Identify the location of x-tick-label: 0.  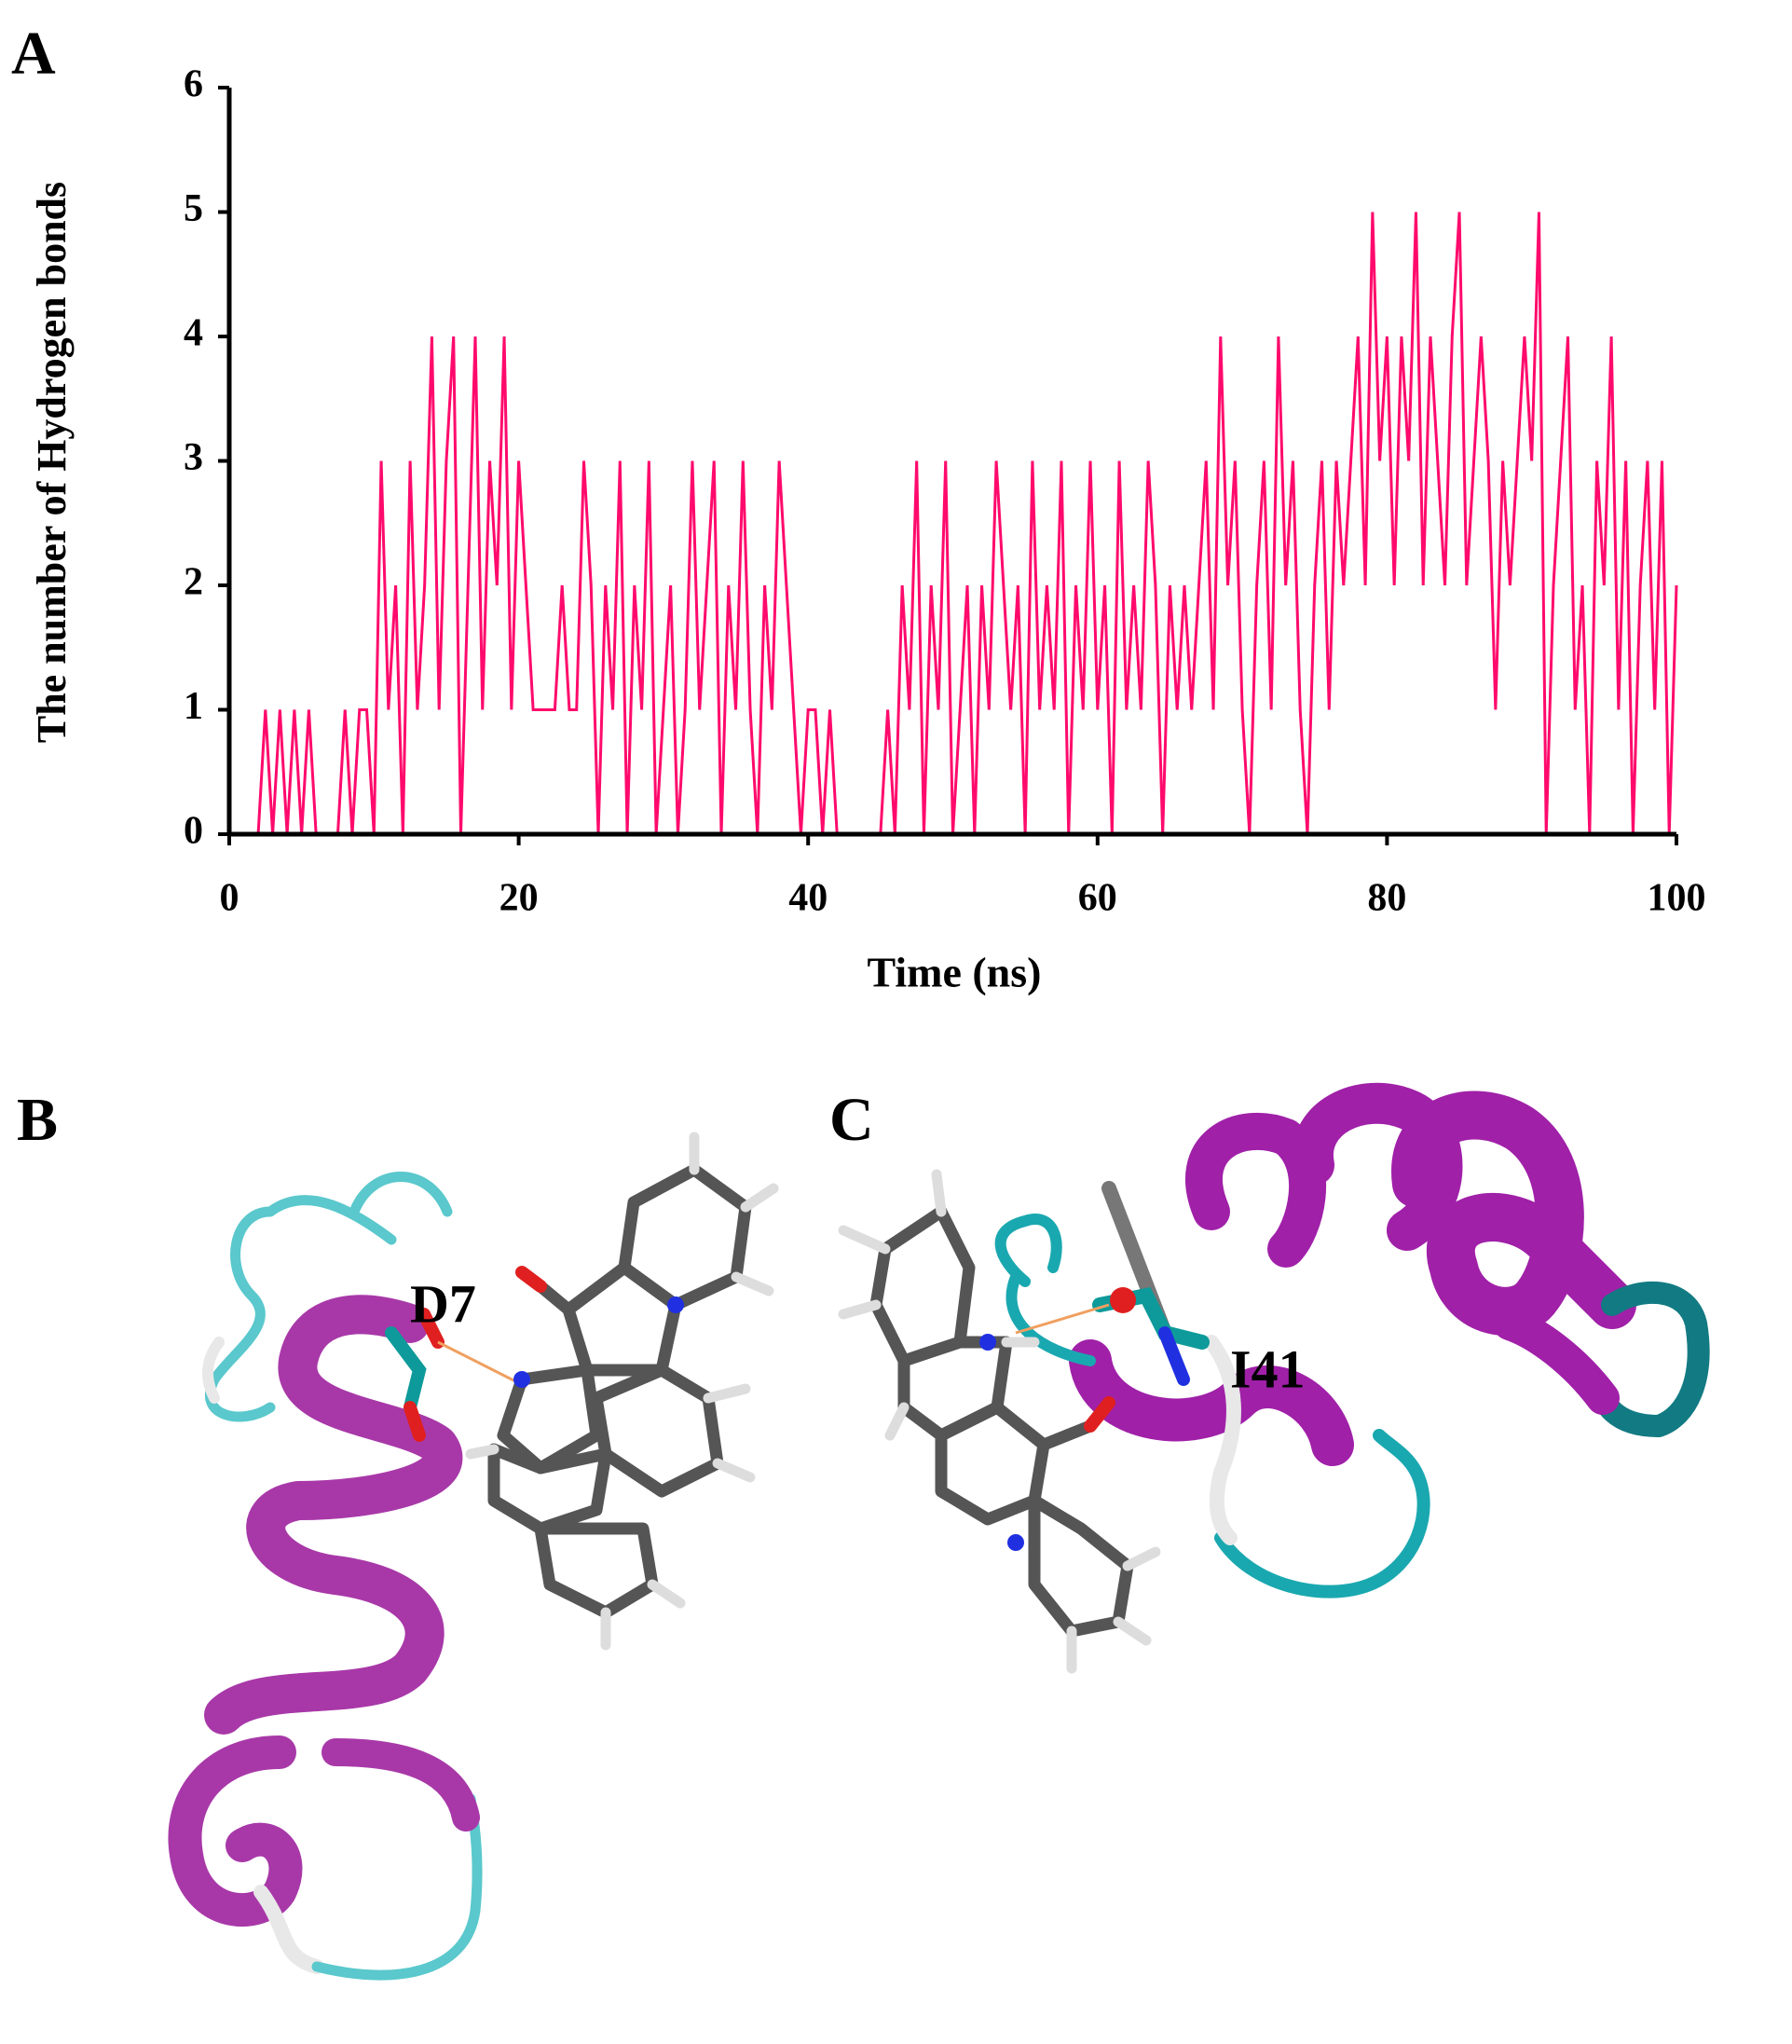
(229, 898).